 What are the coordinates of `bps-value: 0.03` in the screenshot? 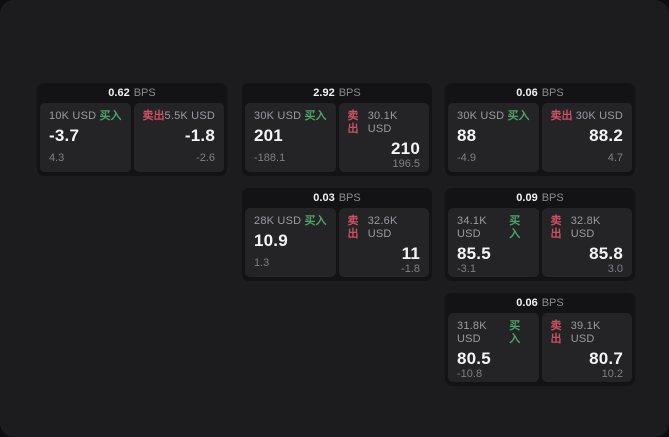 It's located at (324, 198).